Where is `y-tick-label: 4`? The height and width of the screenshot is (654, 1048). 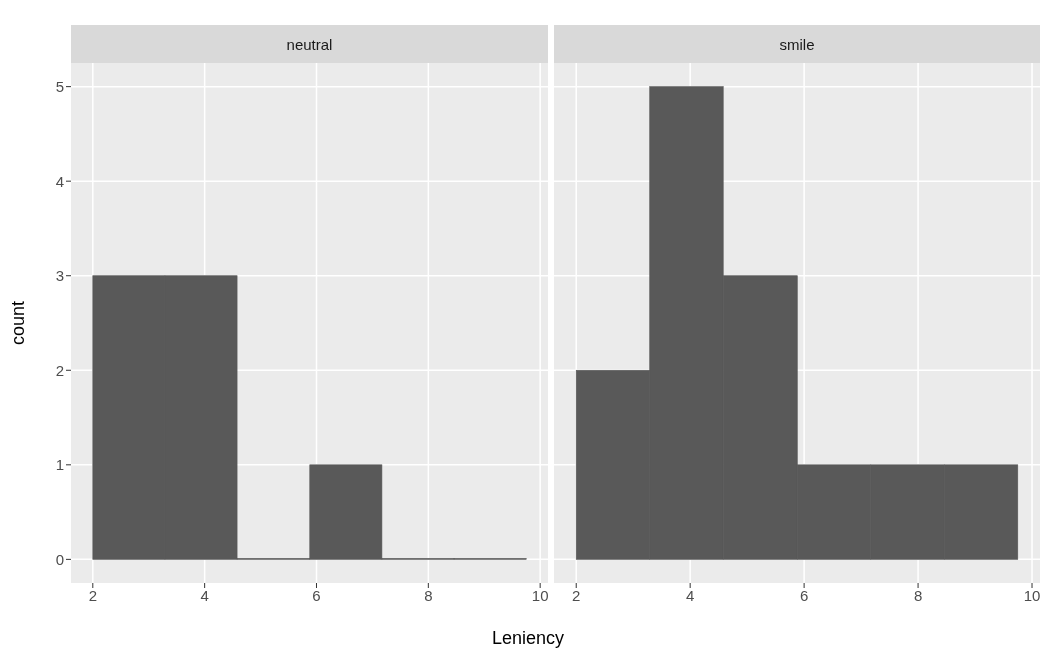 y-tick-label: 4 is located at coordinates (59, 181).